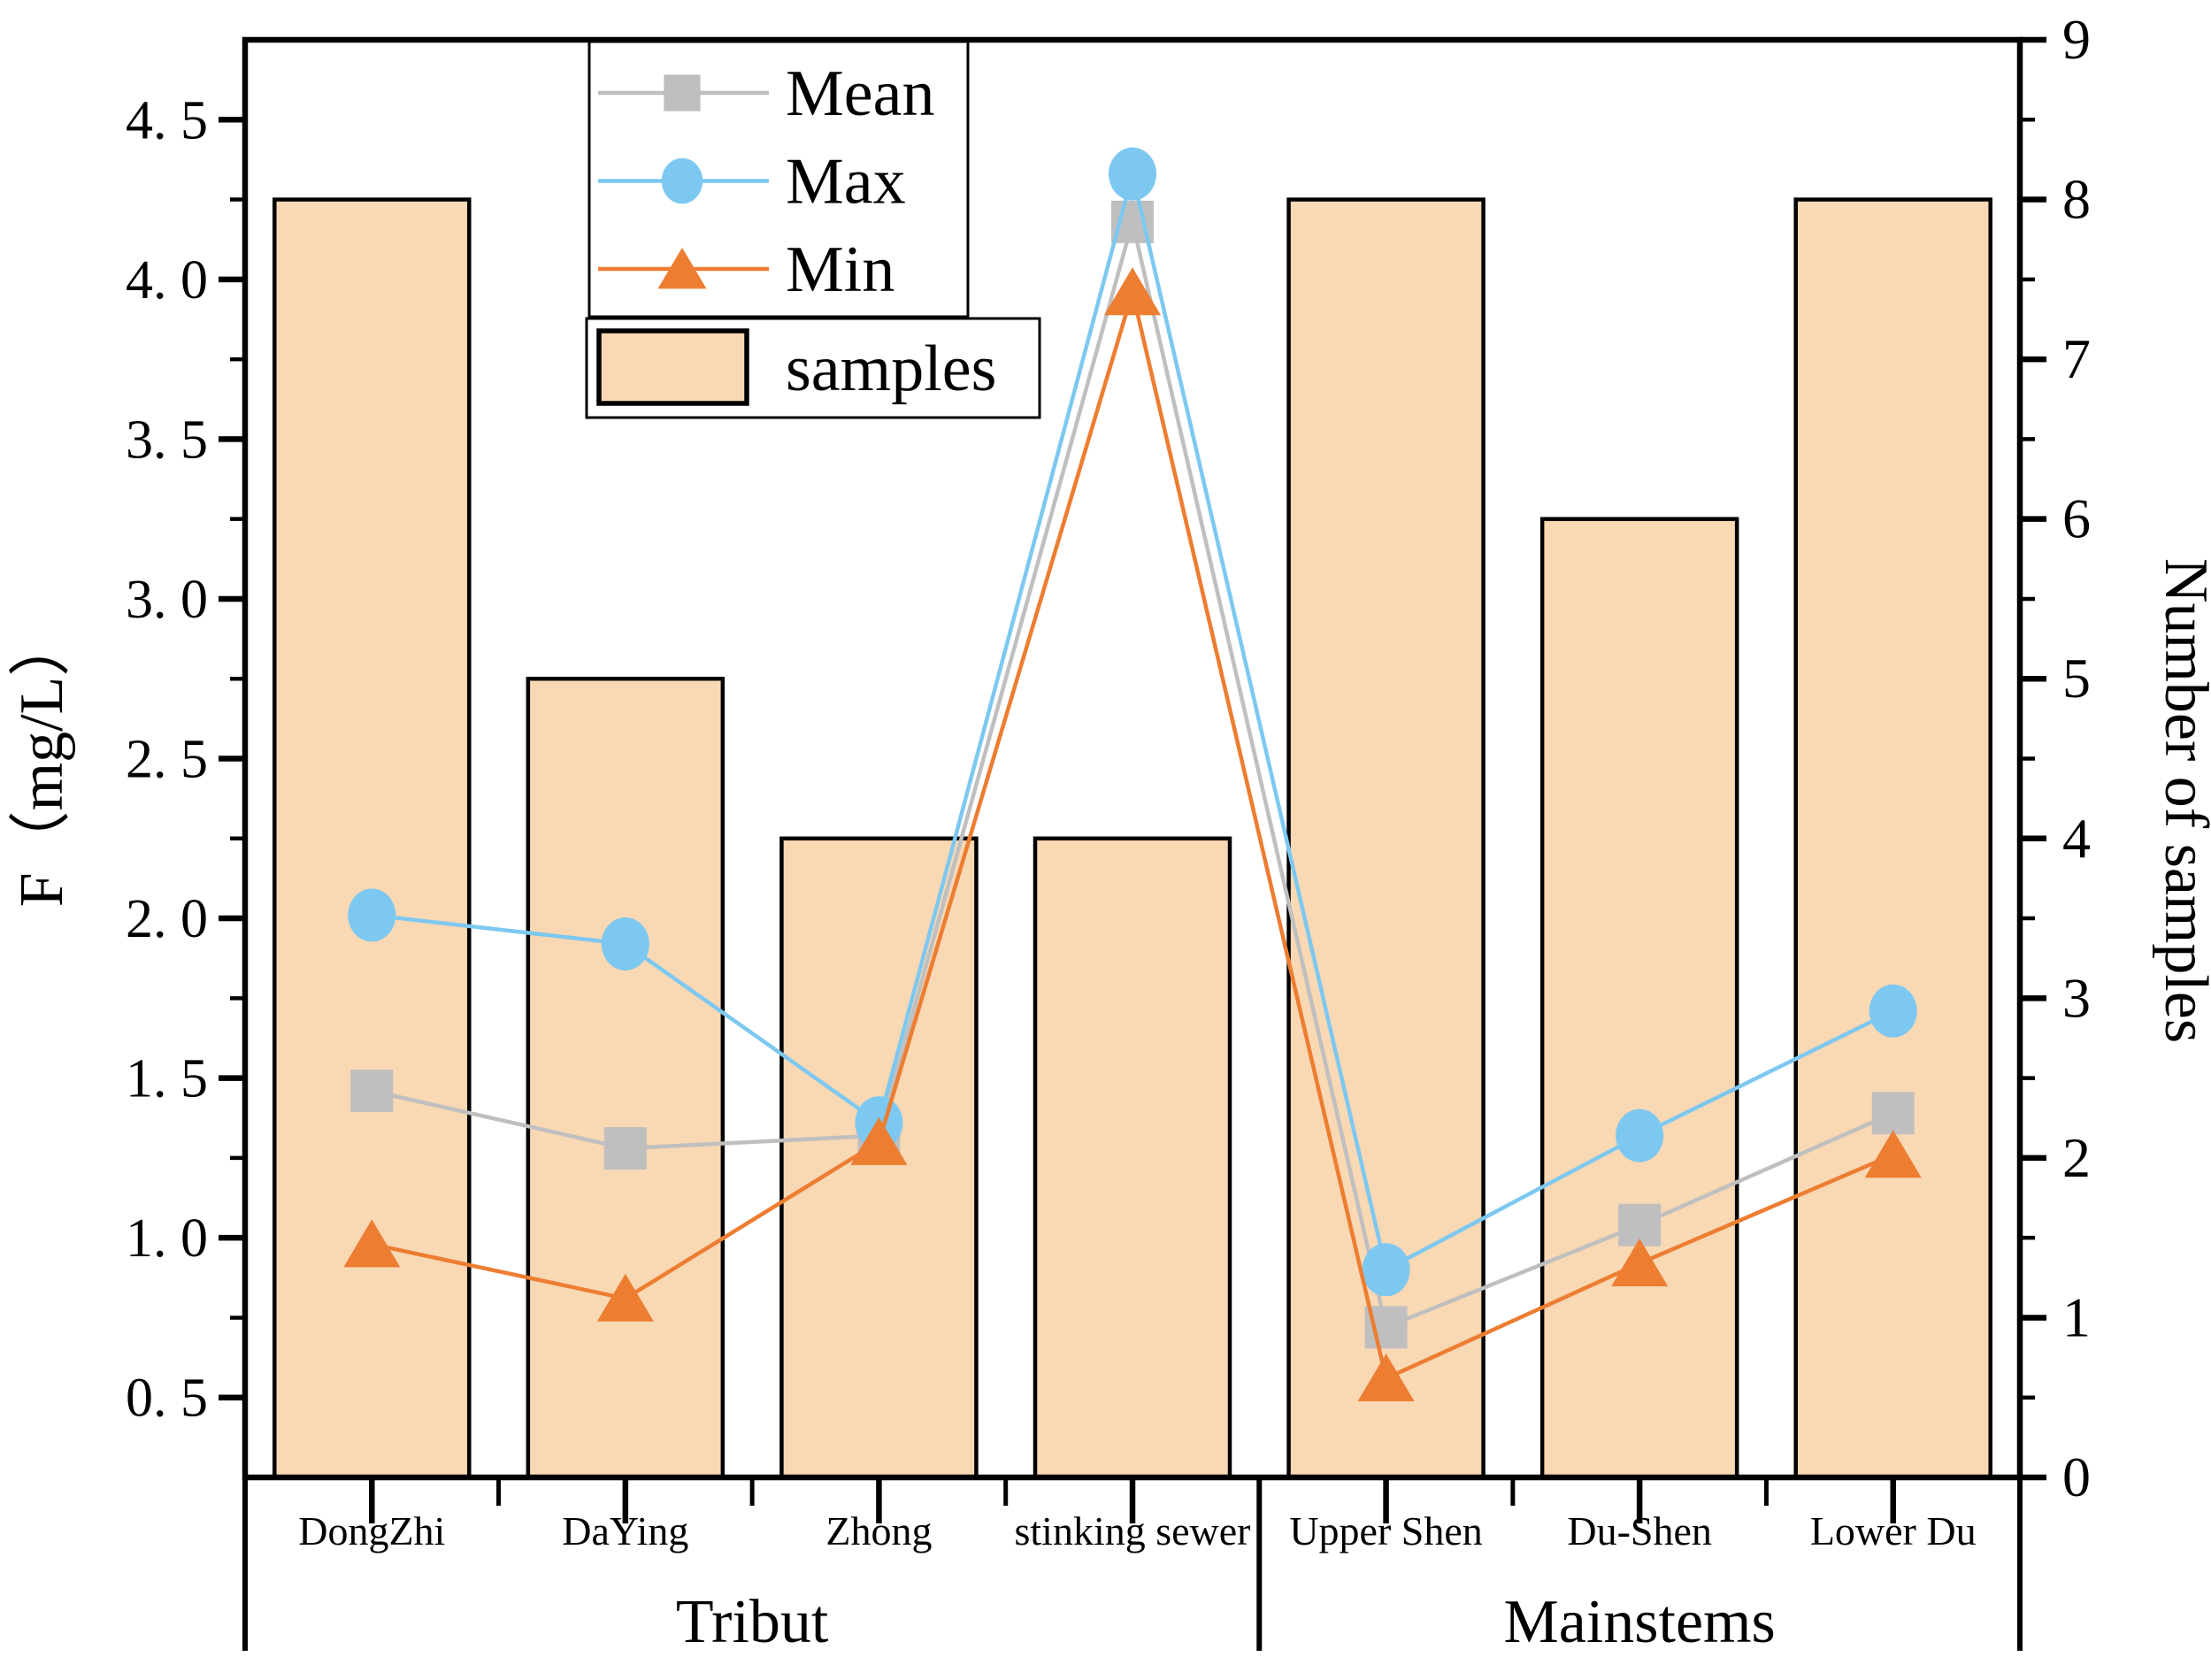  What do you see at coordinates (2076, 838) in the screenshot?
I see `right-axis-tick-label: 4` at bounding box center [2076, 838].